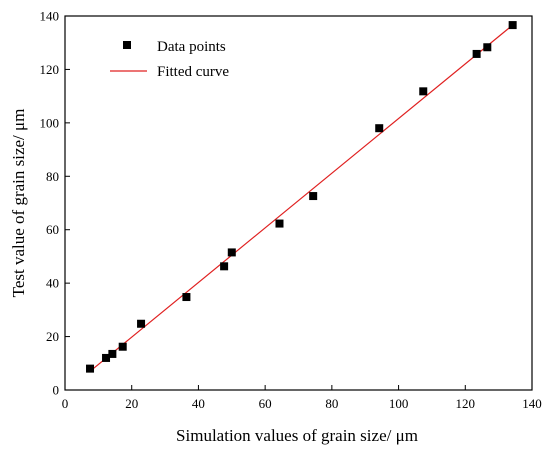  I want to click on y-tick-label: 120, so click(50, 69).